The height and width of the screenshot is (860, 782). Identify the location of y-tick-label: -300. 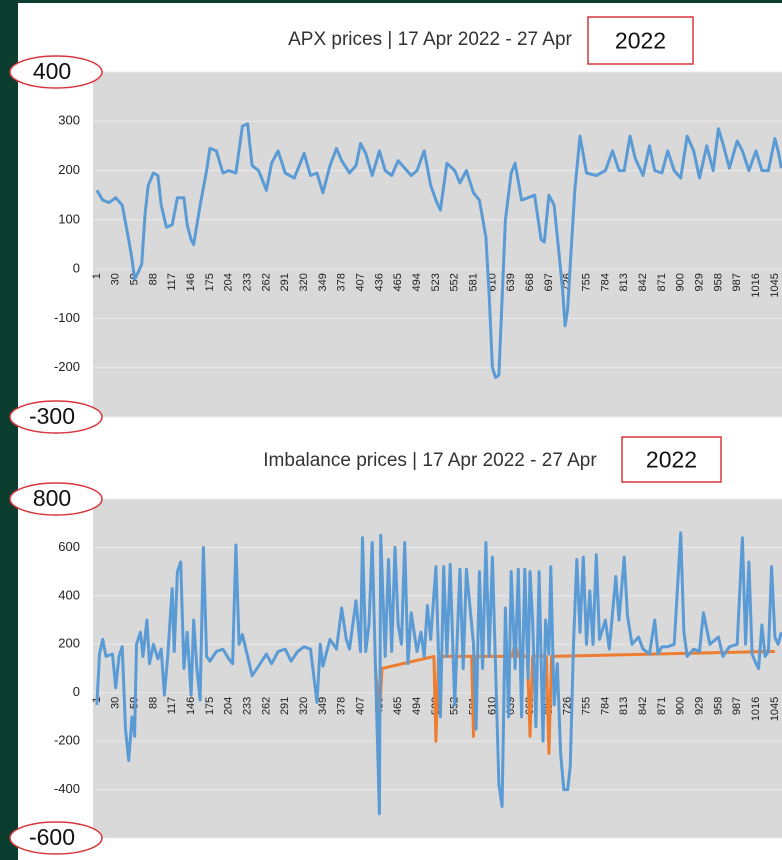
(52, 416).